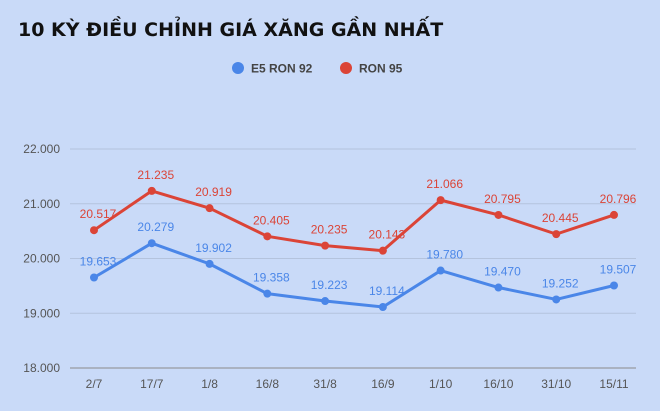 The width and height of the screenshot is (660, 411). Describe the element at coordinates (268, 384) in the screenshot. I see `x-tick-label: 16/8` at that location.